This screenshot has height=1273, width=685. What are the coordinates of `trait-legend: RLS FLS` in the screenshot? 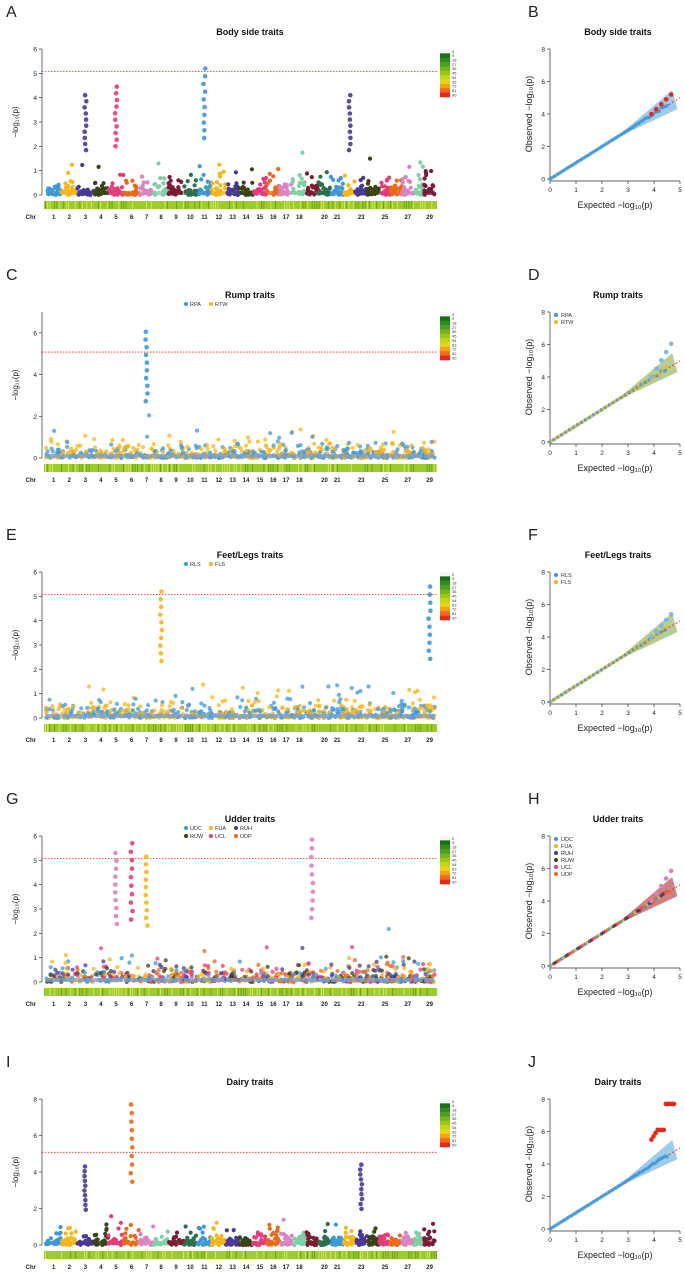 It's located at (204, 565).